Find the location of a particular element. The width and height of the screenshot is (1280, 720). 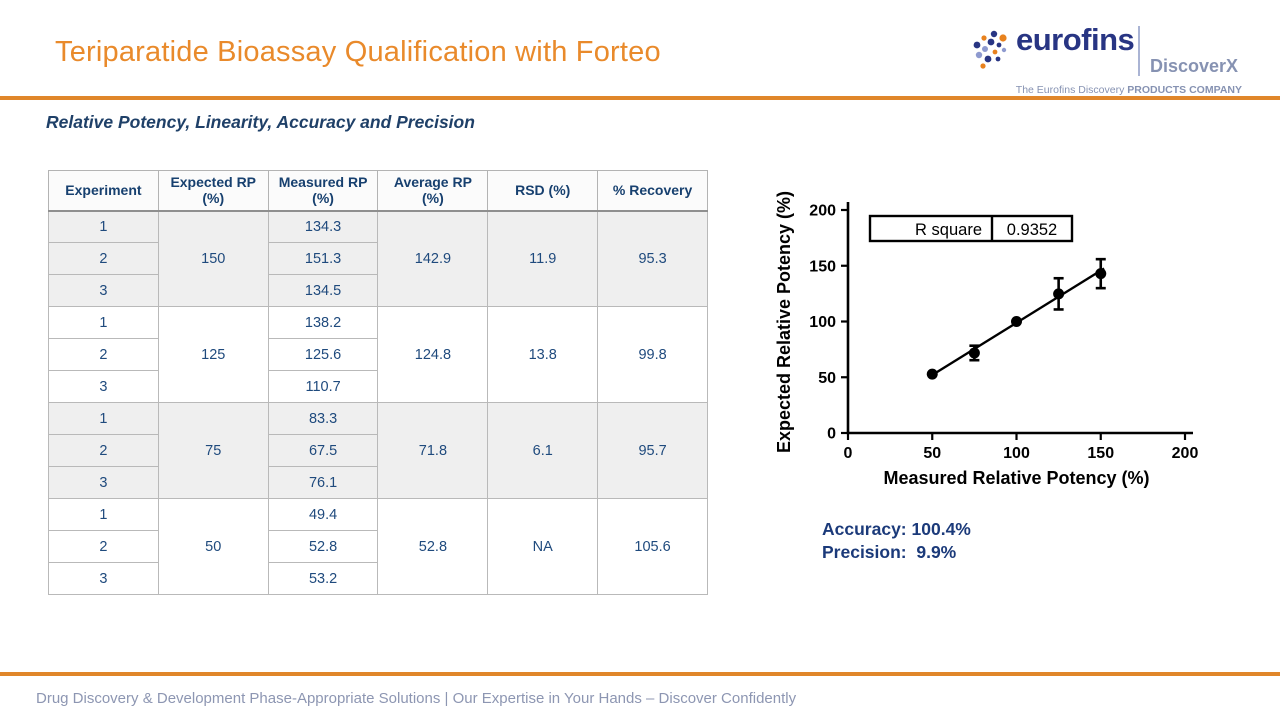

table-cell: 150 is located at coordinates (213, 258).